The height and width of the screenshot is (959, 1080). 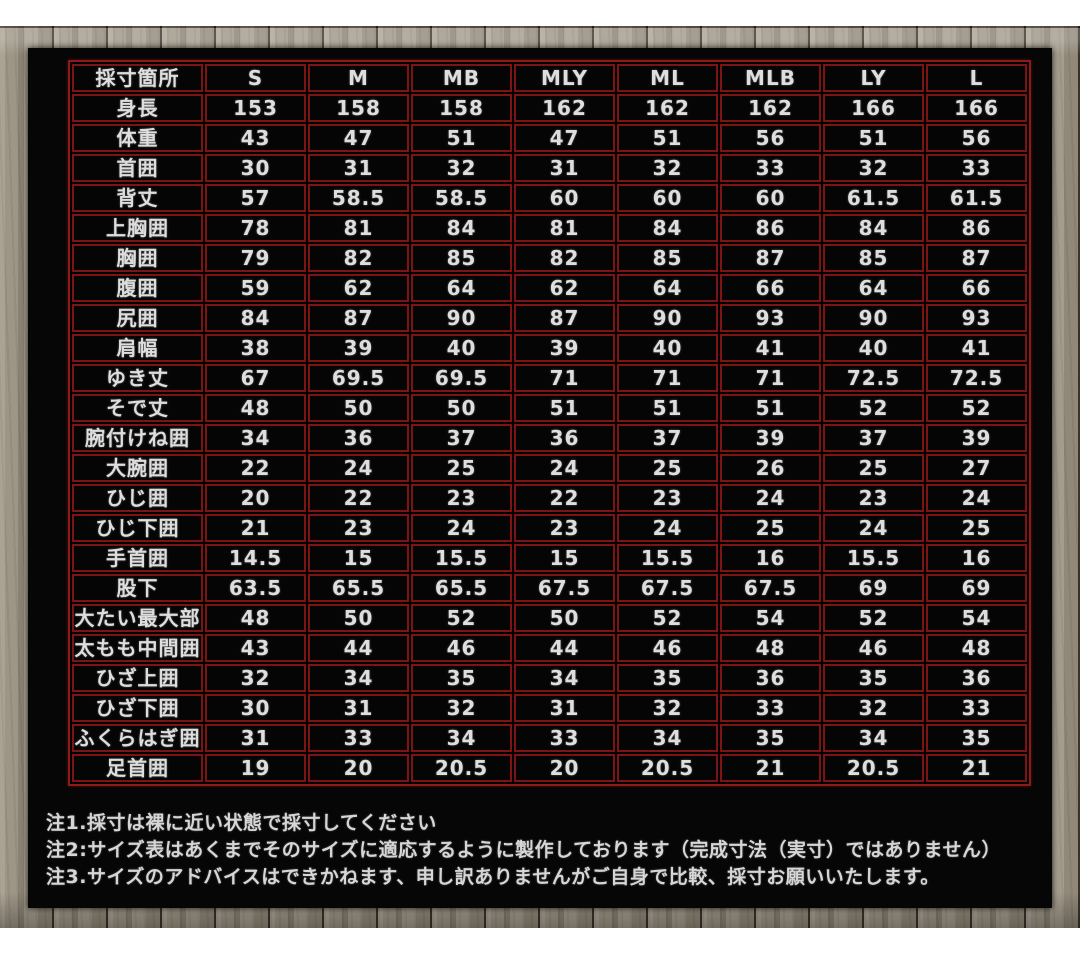 I want to click on measurement-value-cell: 15, so click(x=358, y=558).